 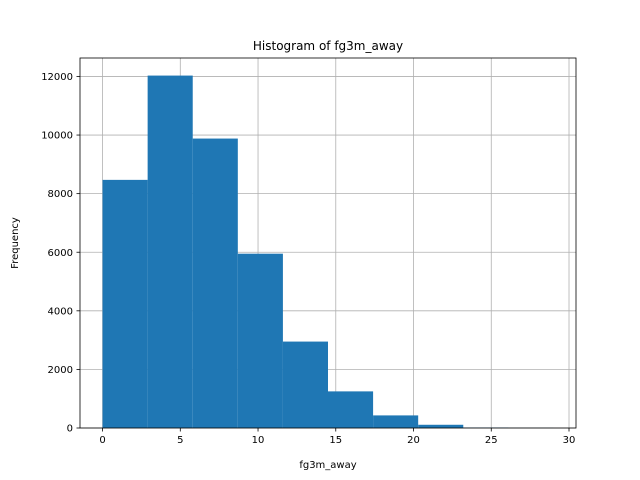 I want to click on x-tick-label: 5, so click(x=180, y=440).